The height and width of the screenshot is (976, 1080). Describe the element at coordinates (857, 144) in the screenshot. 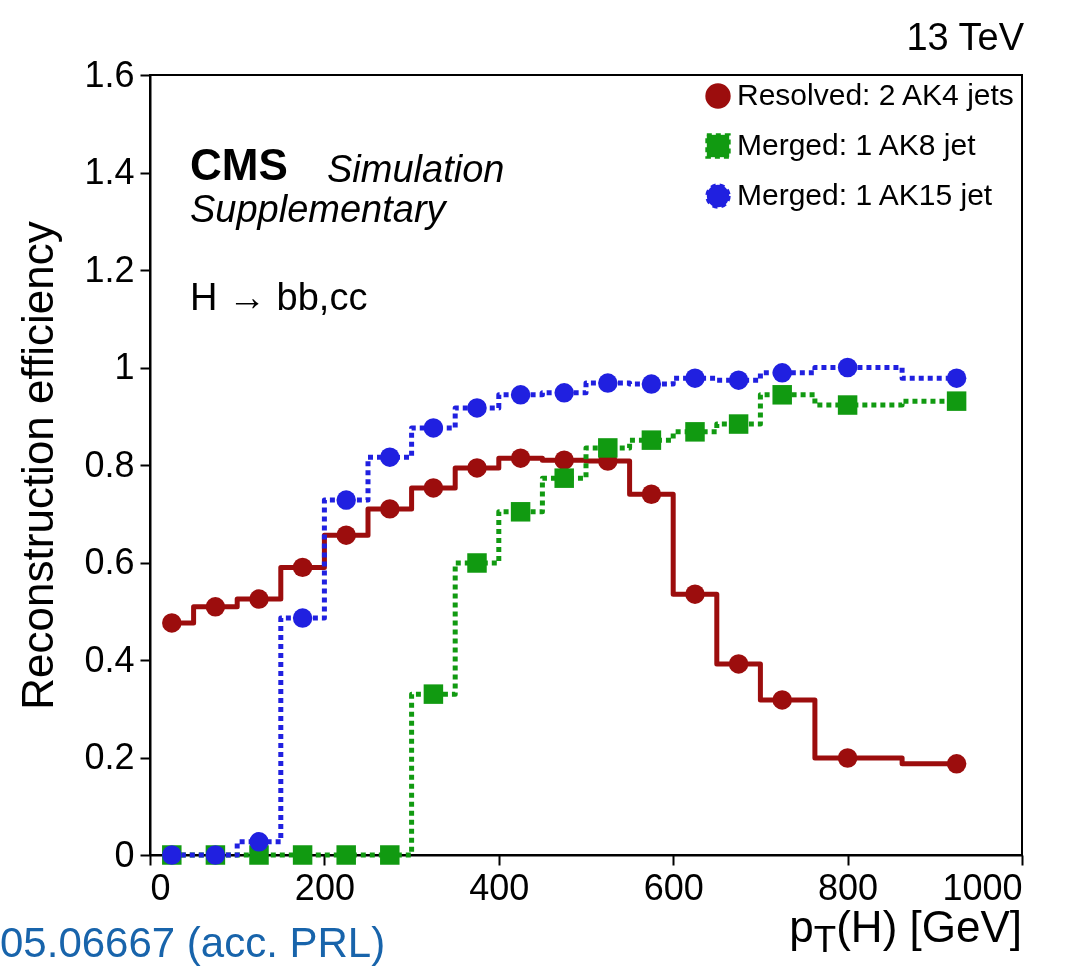

I see `legend-label: Merged: 1 AK8 jet` at that location.